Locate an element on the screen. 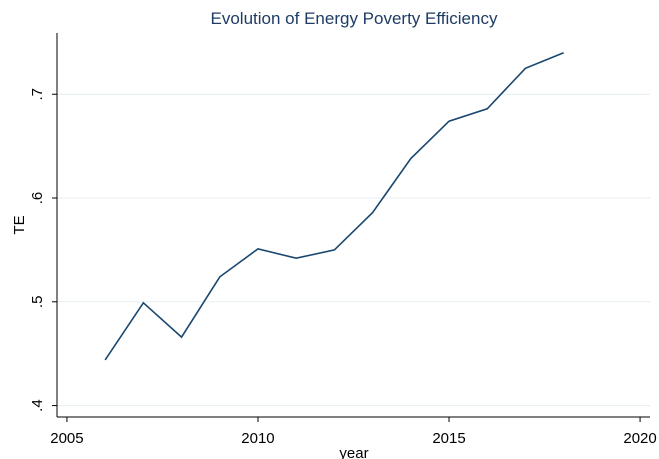  x-tick-label: 2020 is located at coordinates (639, 438).